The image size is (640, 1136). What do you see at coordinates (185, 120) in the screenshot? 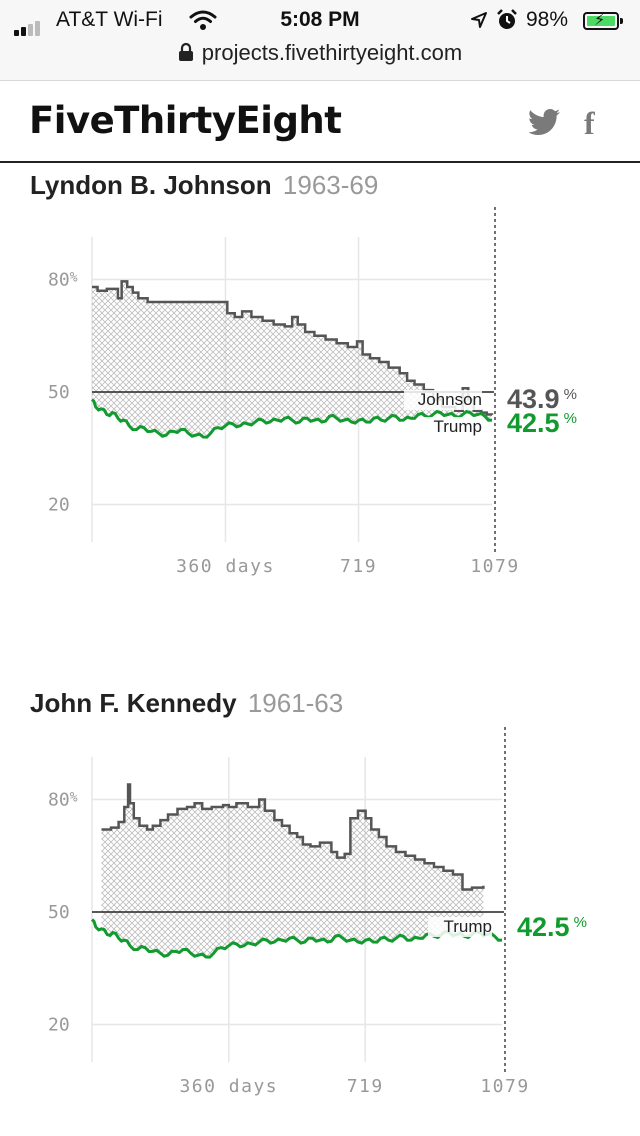
I see `site-logo: FiveThirtyEight` at bounding box center [185, 120].